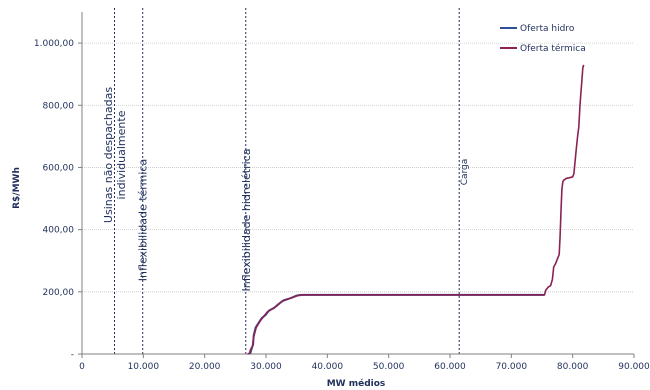 Image resolution: width=650 pixels, height=390 pixels. I want to click on x-tick-label: 40.000, so click(328, 367).